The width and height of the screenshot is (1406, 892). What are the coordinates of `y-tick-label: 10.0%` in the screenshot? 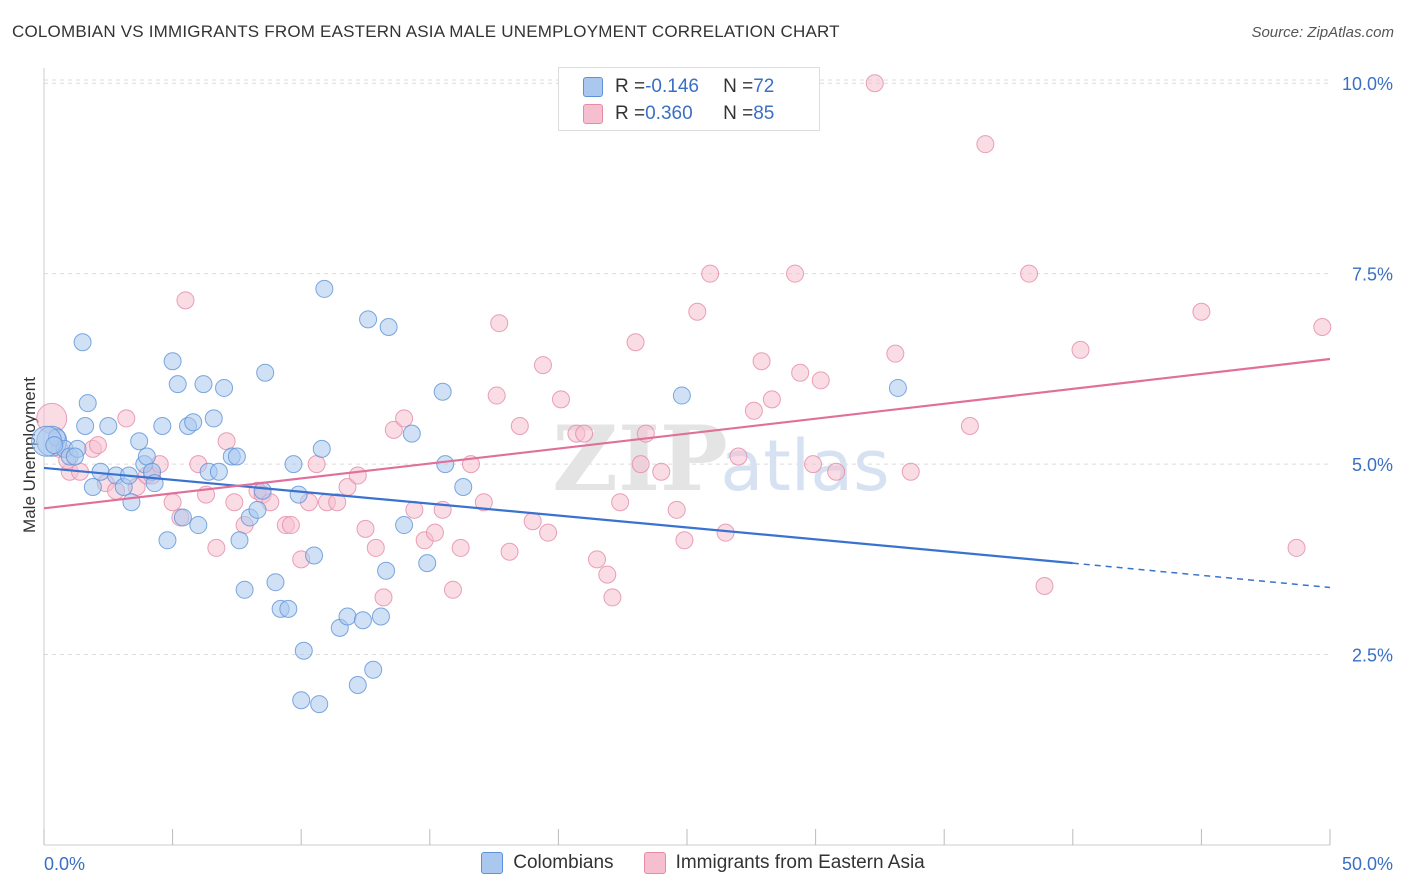 It's located at (1367, 84).